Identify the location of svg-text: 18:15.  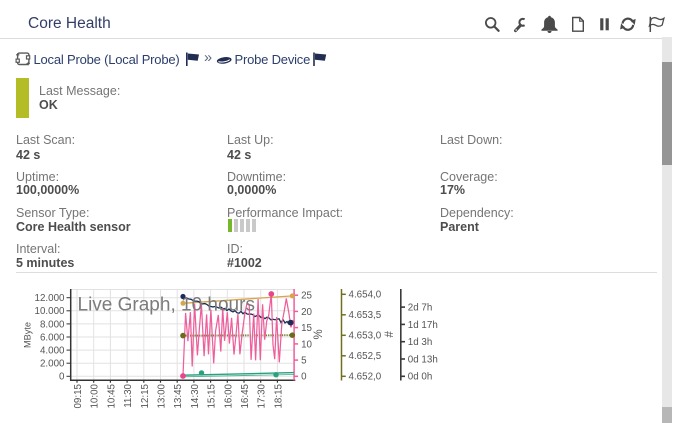
(278, 395).